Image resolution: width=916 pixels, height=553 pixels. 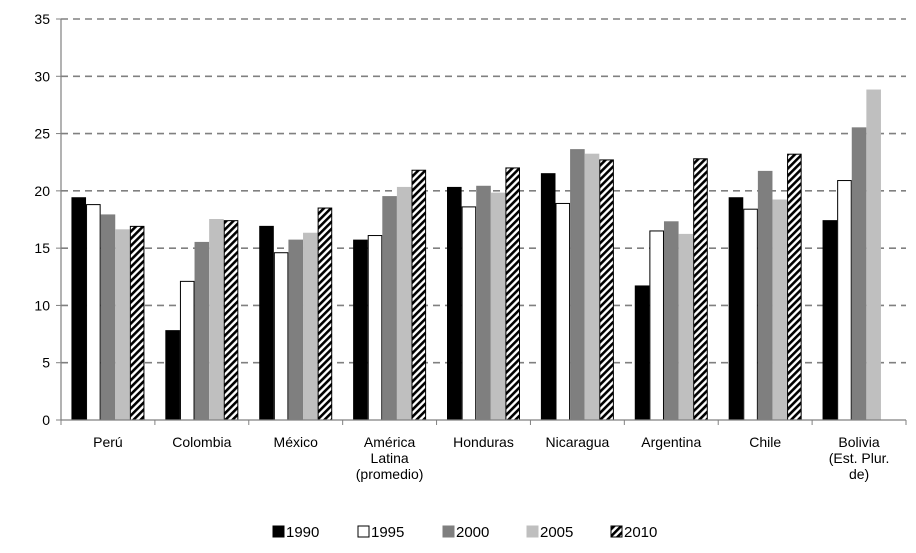 What do you see at coordinates (302, 532) in the screenshot?
I see `legend-label-1990: 1990` at bounding box center [302, 532].